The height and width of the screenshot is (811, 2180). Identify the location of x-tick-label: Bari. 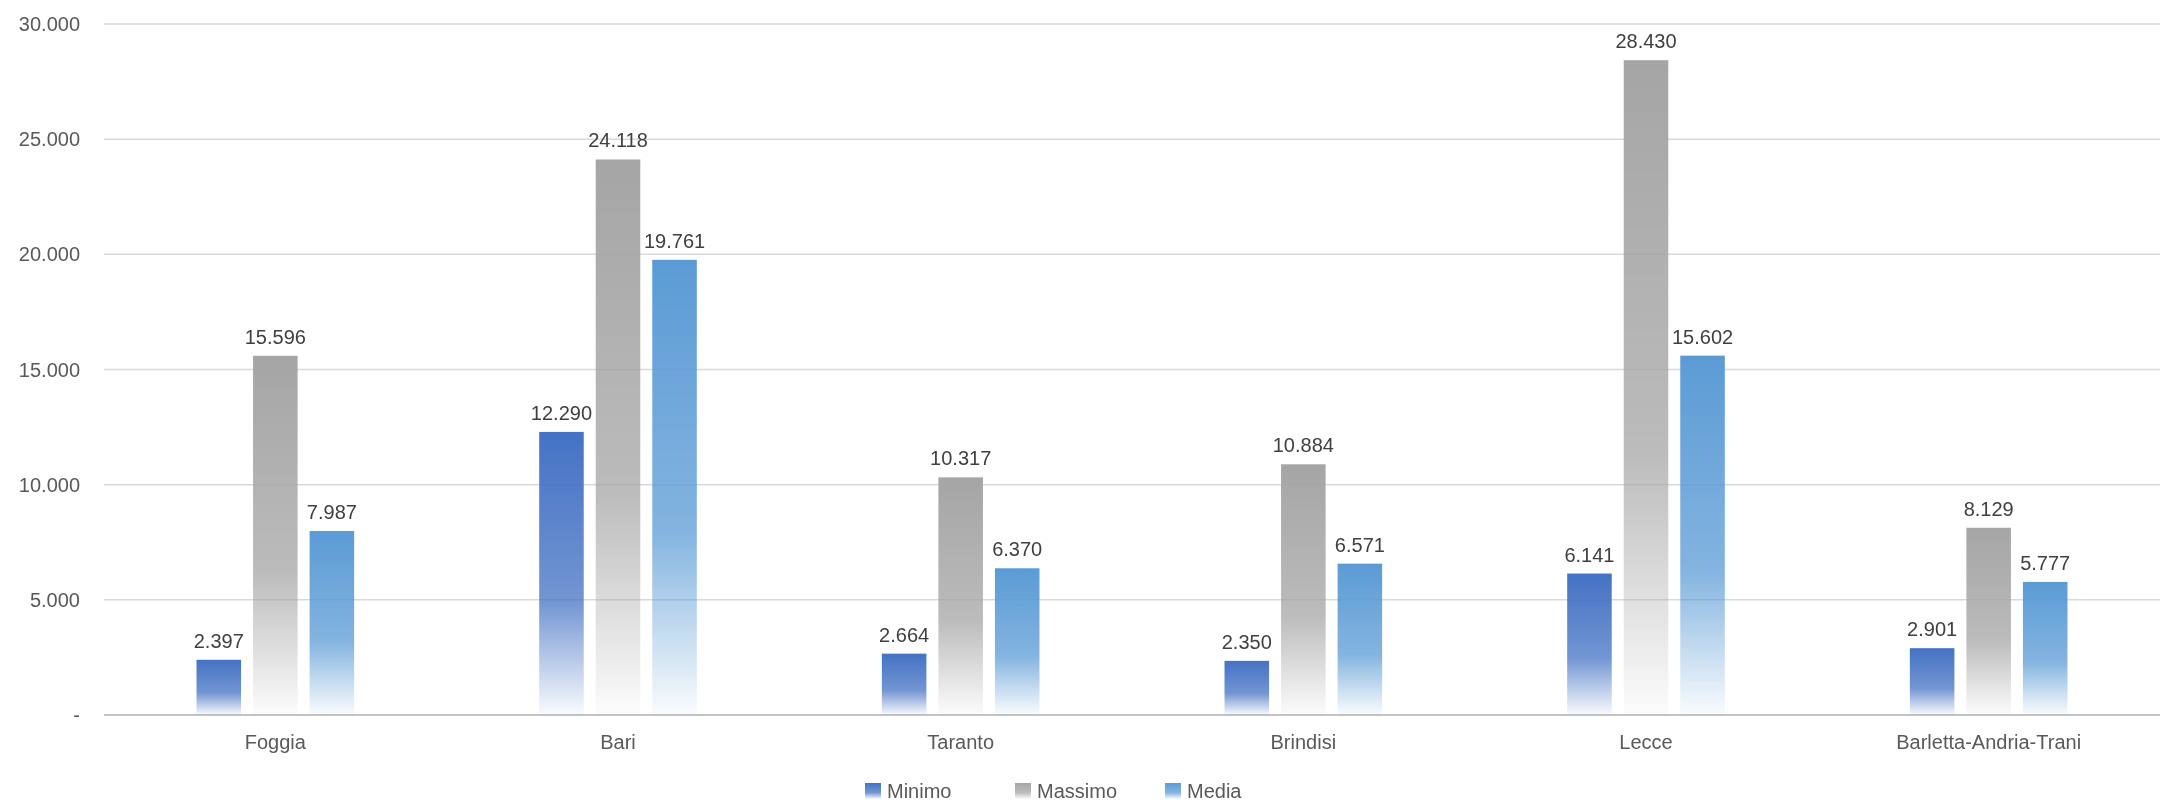
(618, 742).